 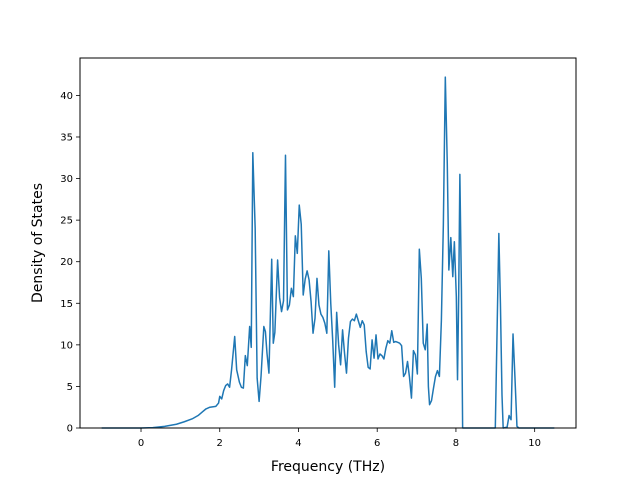 What do you see at coordinates (66, 137) in the screenshot?
I see `y-tick-label: 35` at bounding box center [66, 137].